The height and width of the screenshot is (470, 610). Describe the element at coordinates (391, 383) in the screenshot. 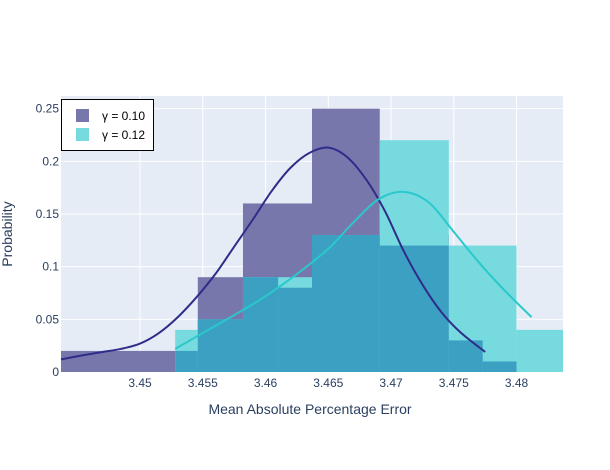

I see `x-tick-label-4: 3.47` at that location.